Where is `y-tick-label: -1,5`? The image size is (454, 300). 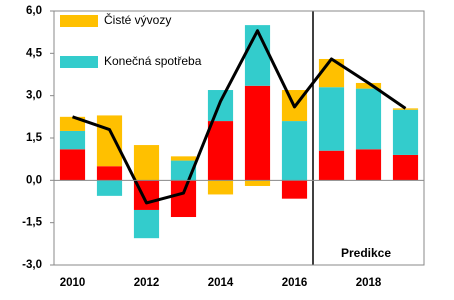 y-tick-label: -1,5 is located at coordinates (32, 223).